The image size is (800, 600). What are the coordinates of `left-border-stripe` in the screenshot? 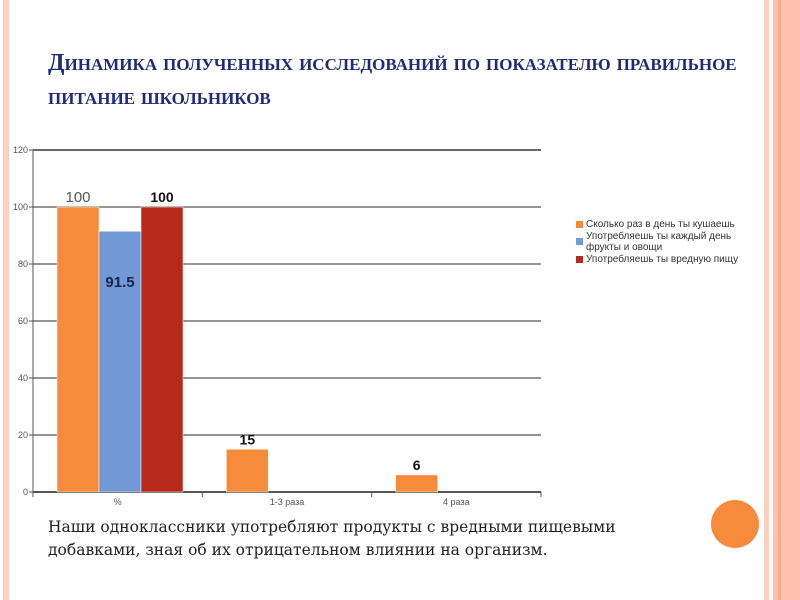 It's located at (6, 300).